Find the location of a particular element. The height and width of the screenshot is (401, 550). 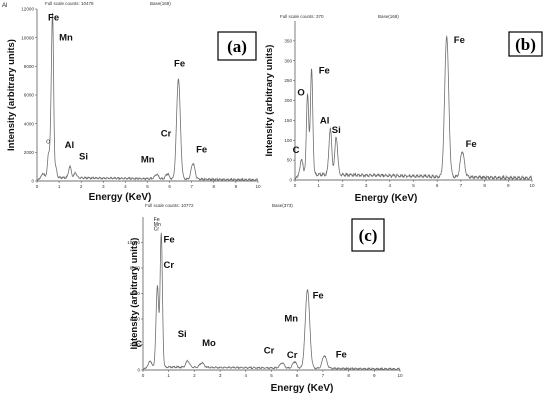

y-tick-label: 350 is located at coordinates (288, 40).